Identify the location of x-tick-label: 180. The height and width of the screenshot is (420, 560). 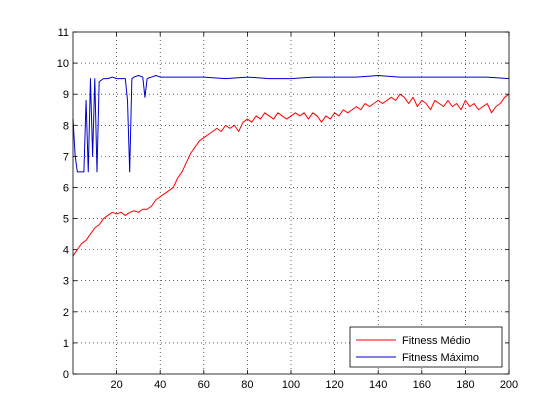
(465, 385).